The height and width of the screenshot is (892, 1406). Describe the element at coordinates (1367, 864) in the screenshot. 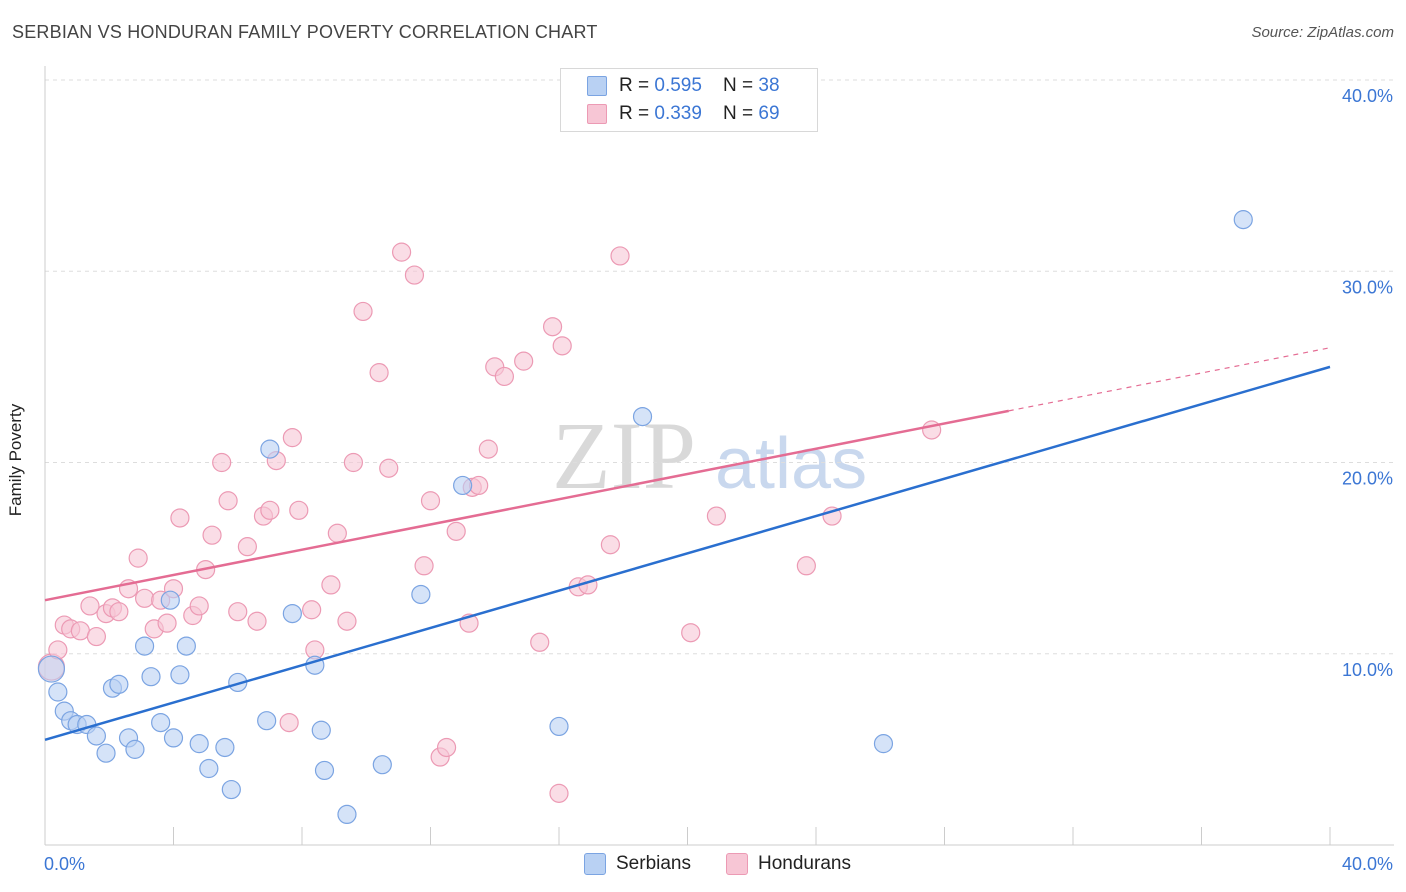

I see `x-tick-label-1: 40.0%` at that location.